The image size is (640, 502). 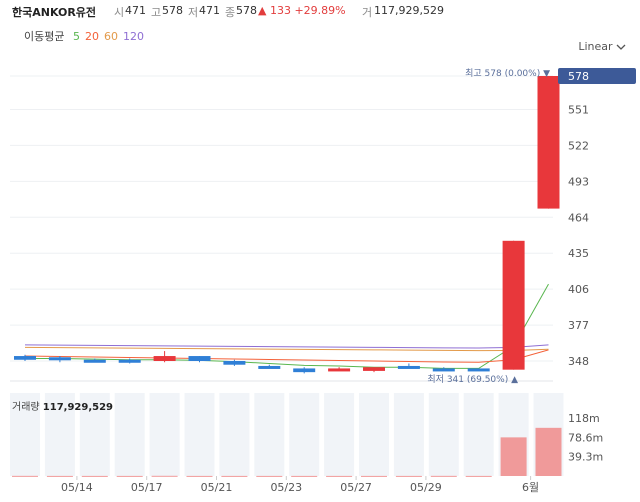 I want to click on moving-average-legend: 이동평균 5 20 60 120, so click(x=84, y=36).